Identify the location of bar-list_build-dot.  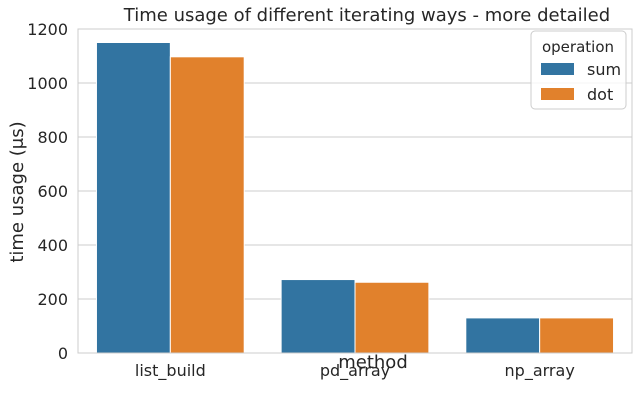
(207, 205).